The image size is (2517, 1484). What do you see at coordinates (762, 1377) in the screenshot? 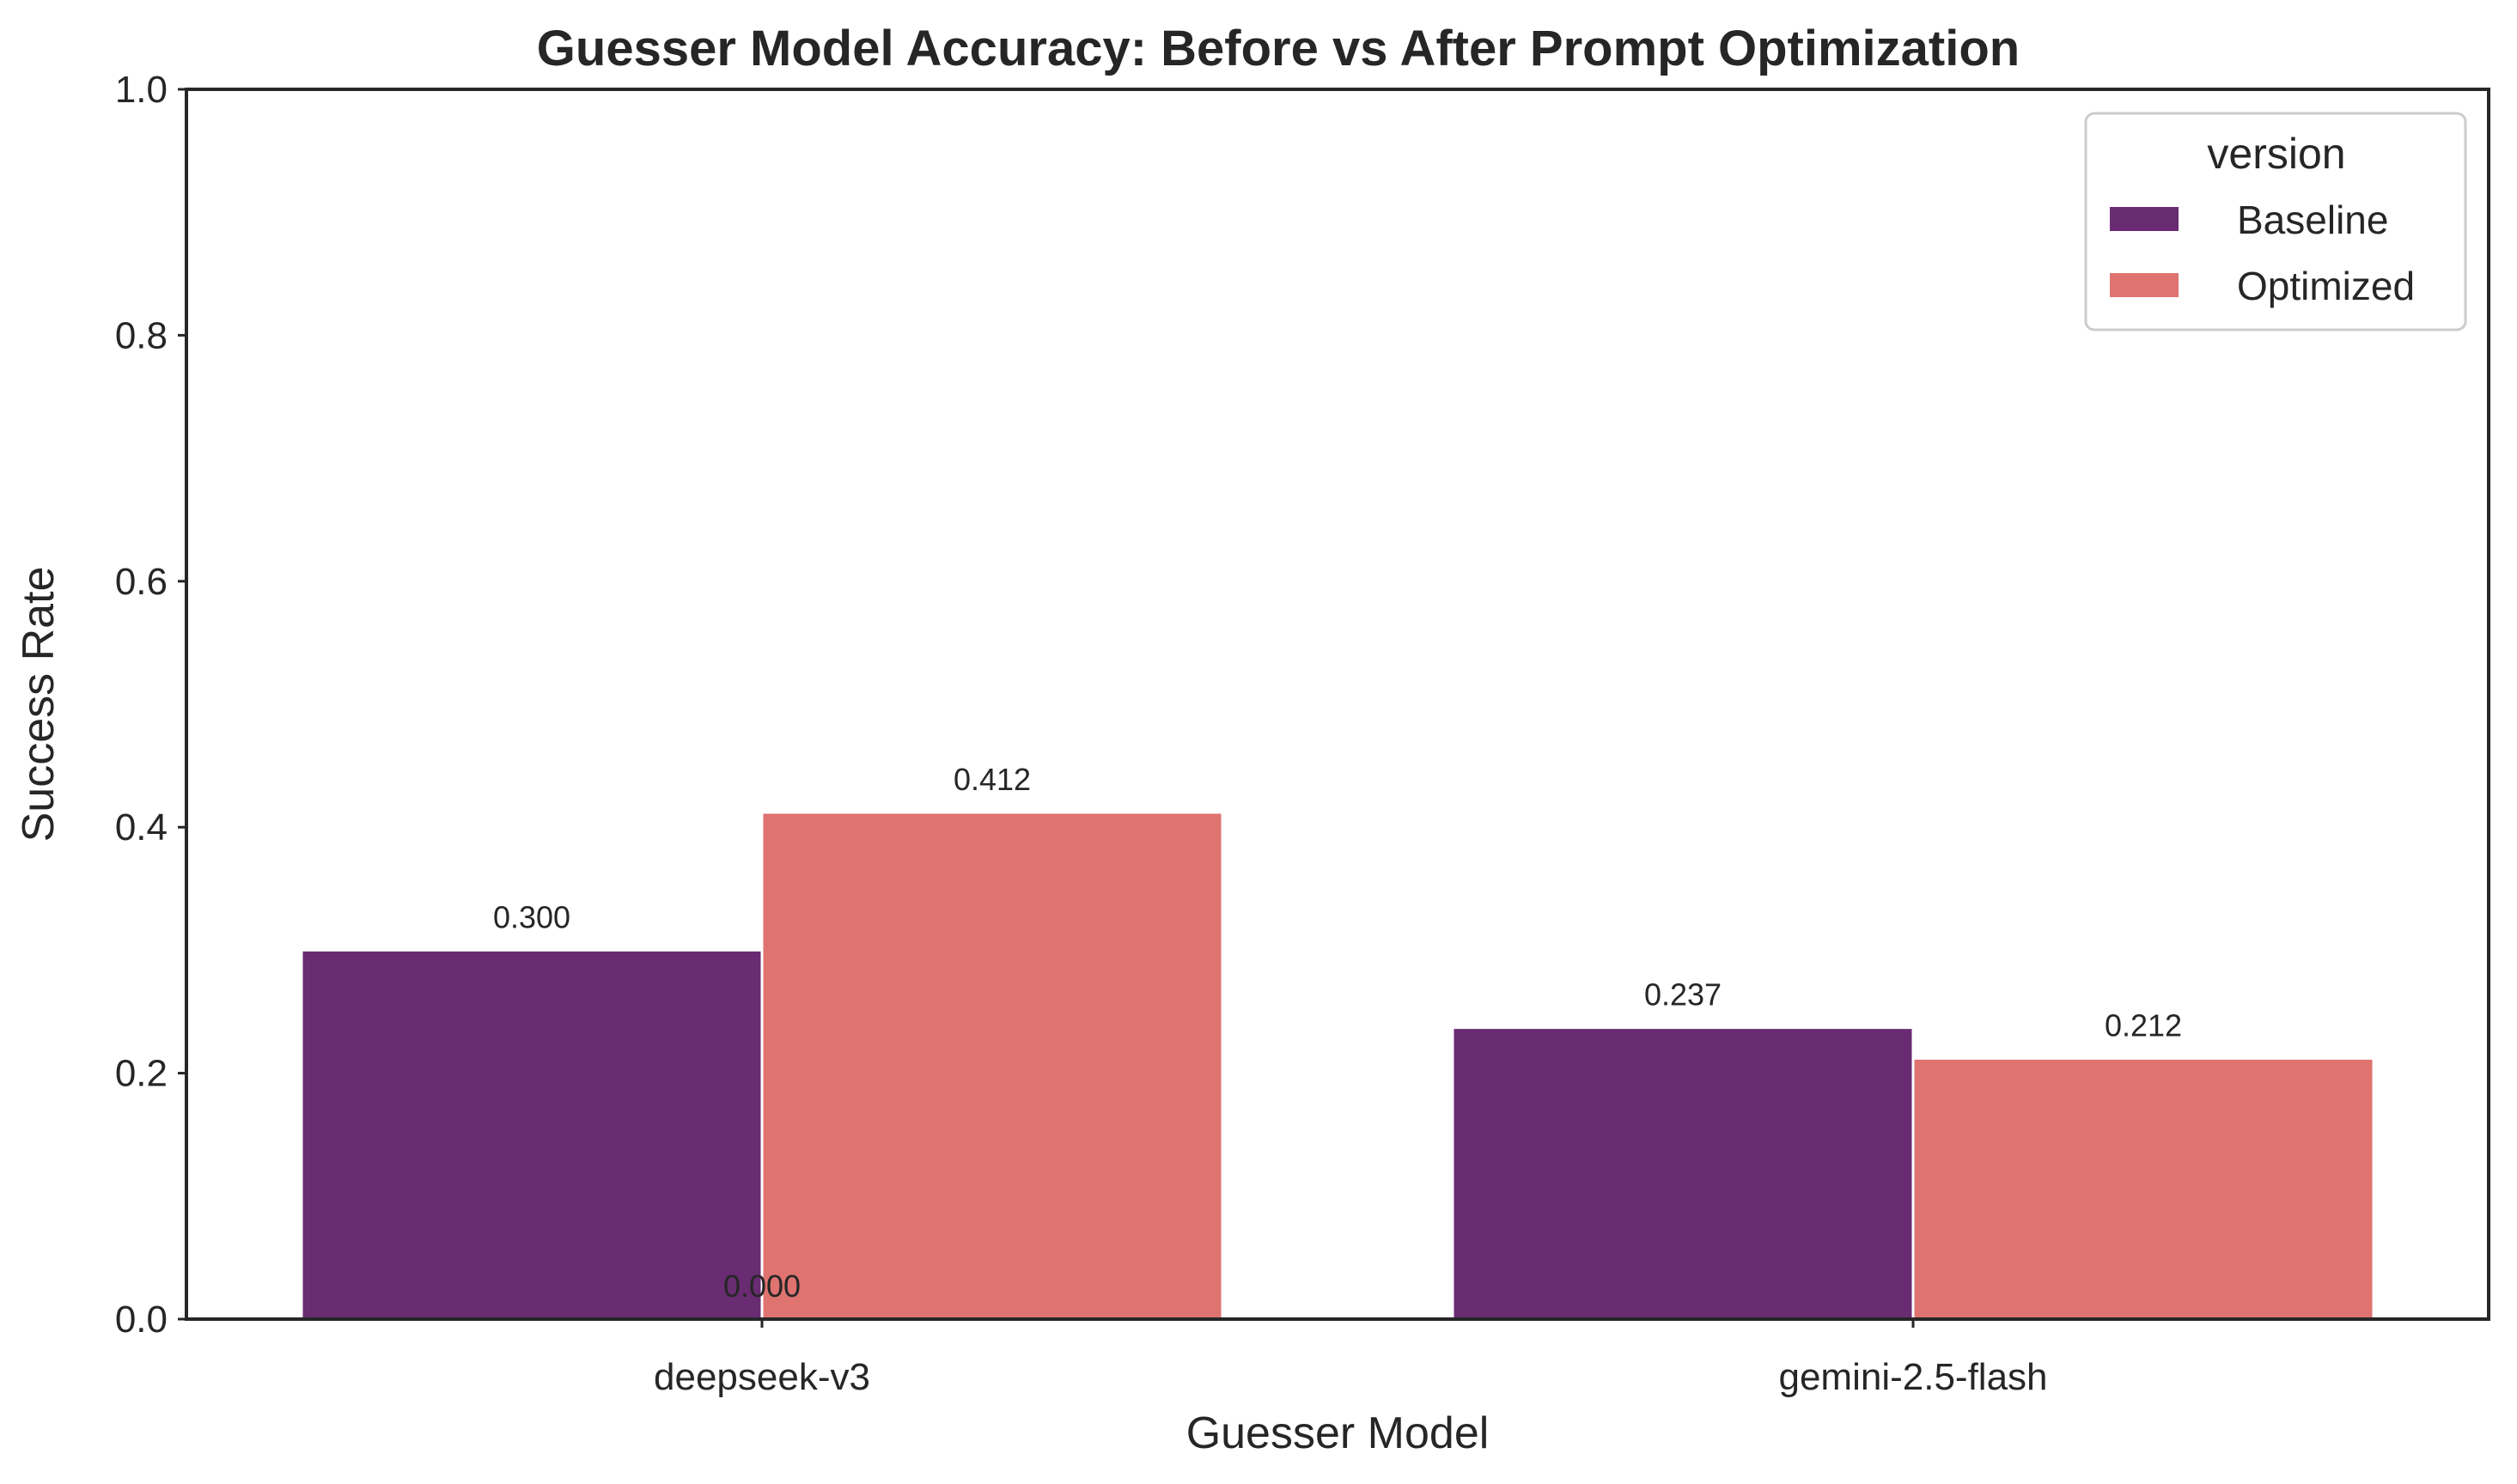
I see `x-tick-label-deepseek-v3: deepseek-v3` at bounding box center [762, 1377].